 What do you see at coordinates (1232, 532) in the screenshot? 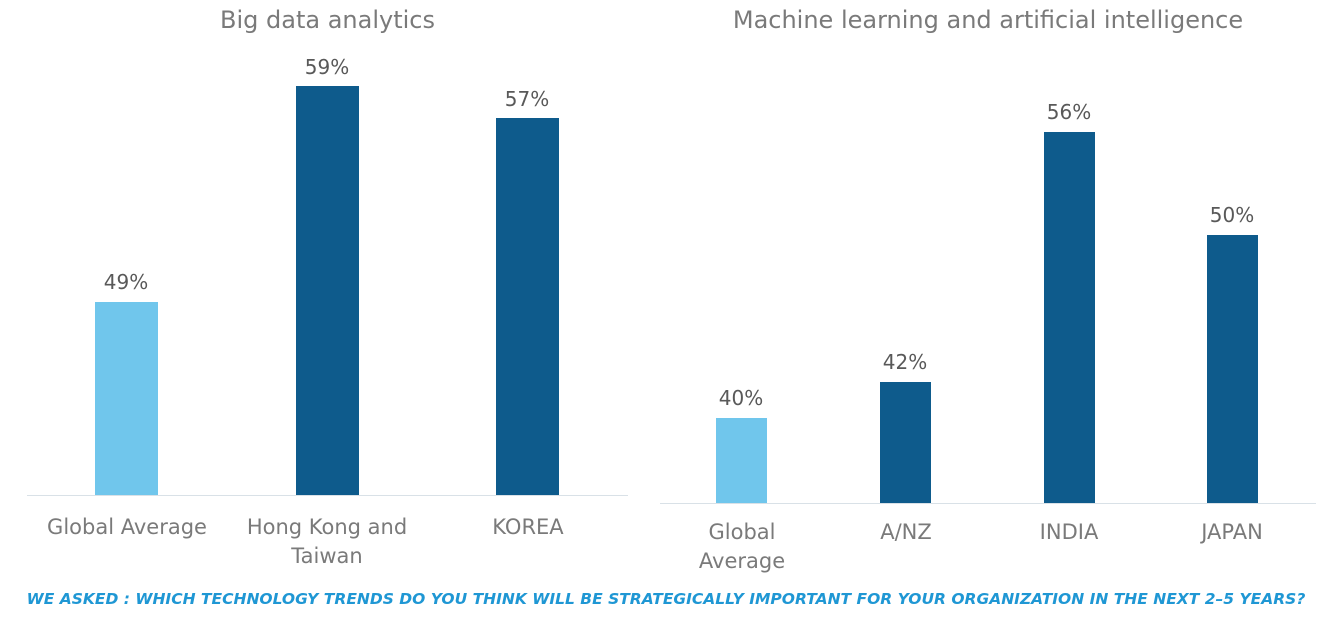
I see `category-label: JAPAN` at bounding box center [1232, 532].